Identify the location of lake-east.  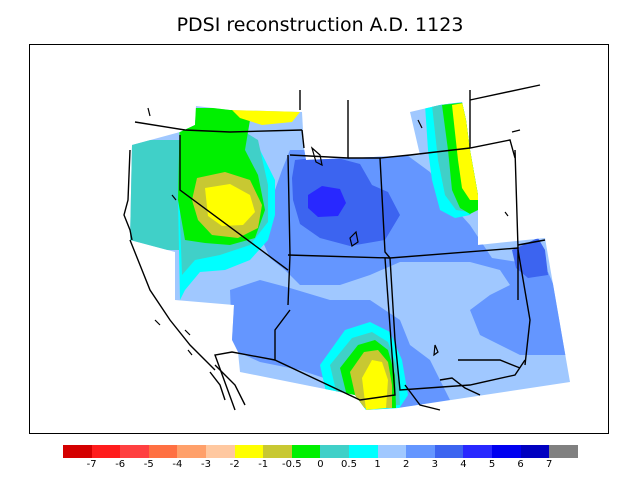
(506, 214).